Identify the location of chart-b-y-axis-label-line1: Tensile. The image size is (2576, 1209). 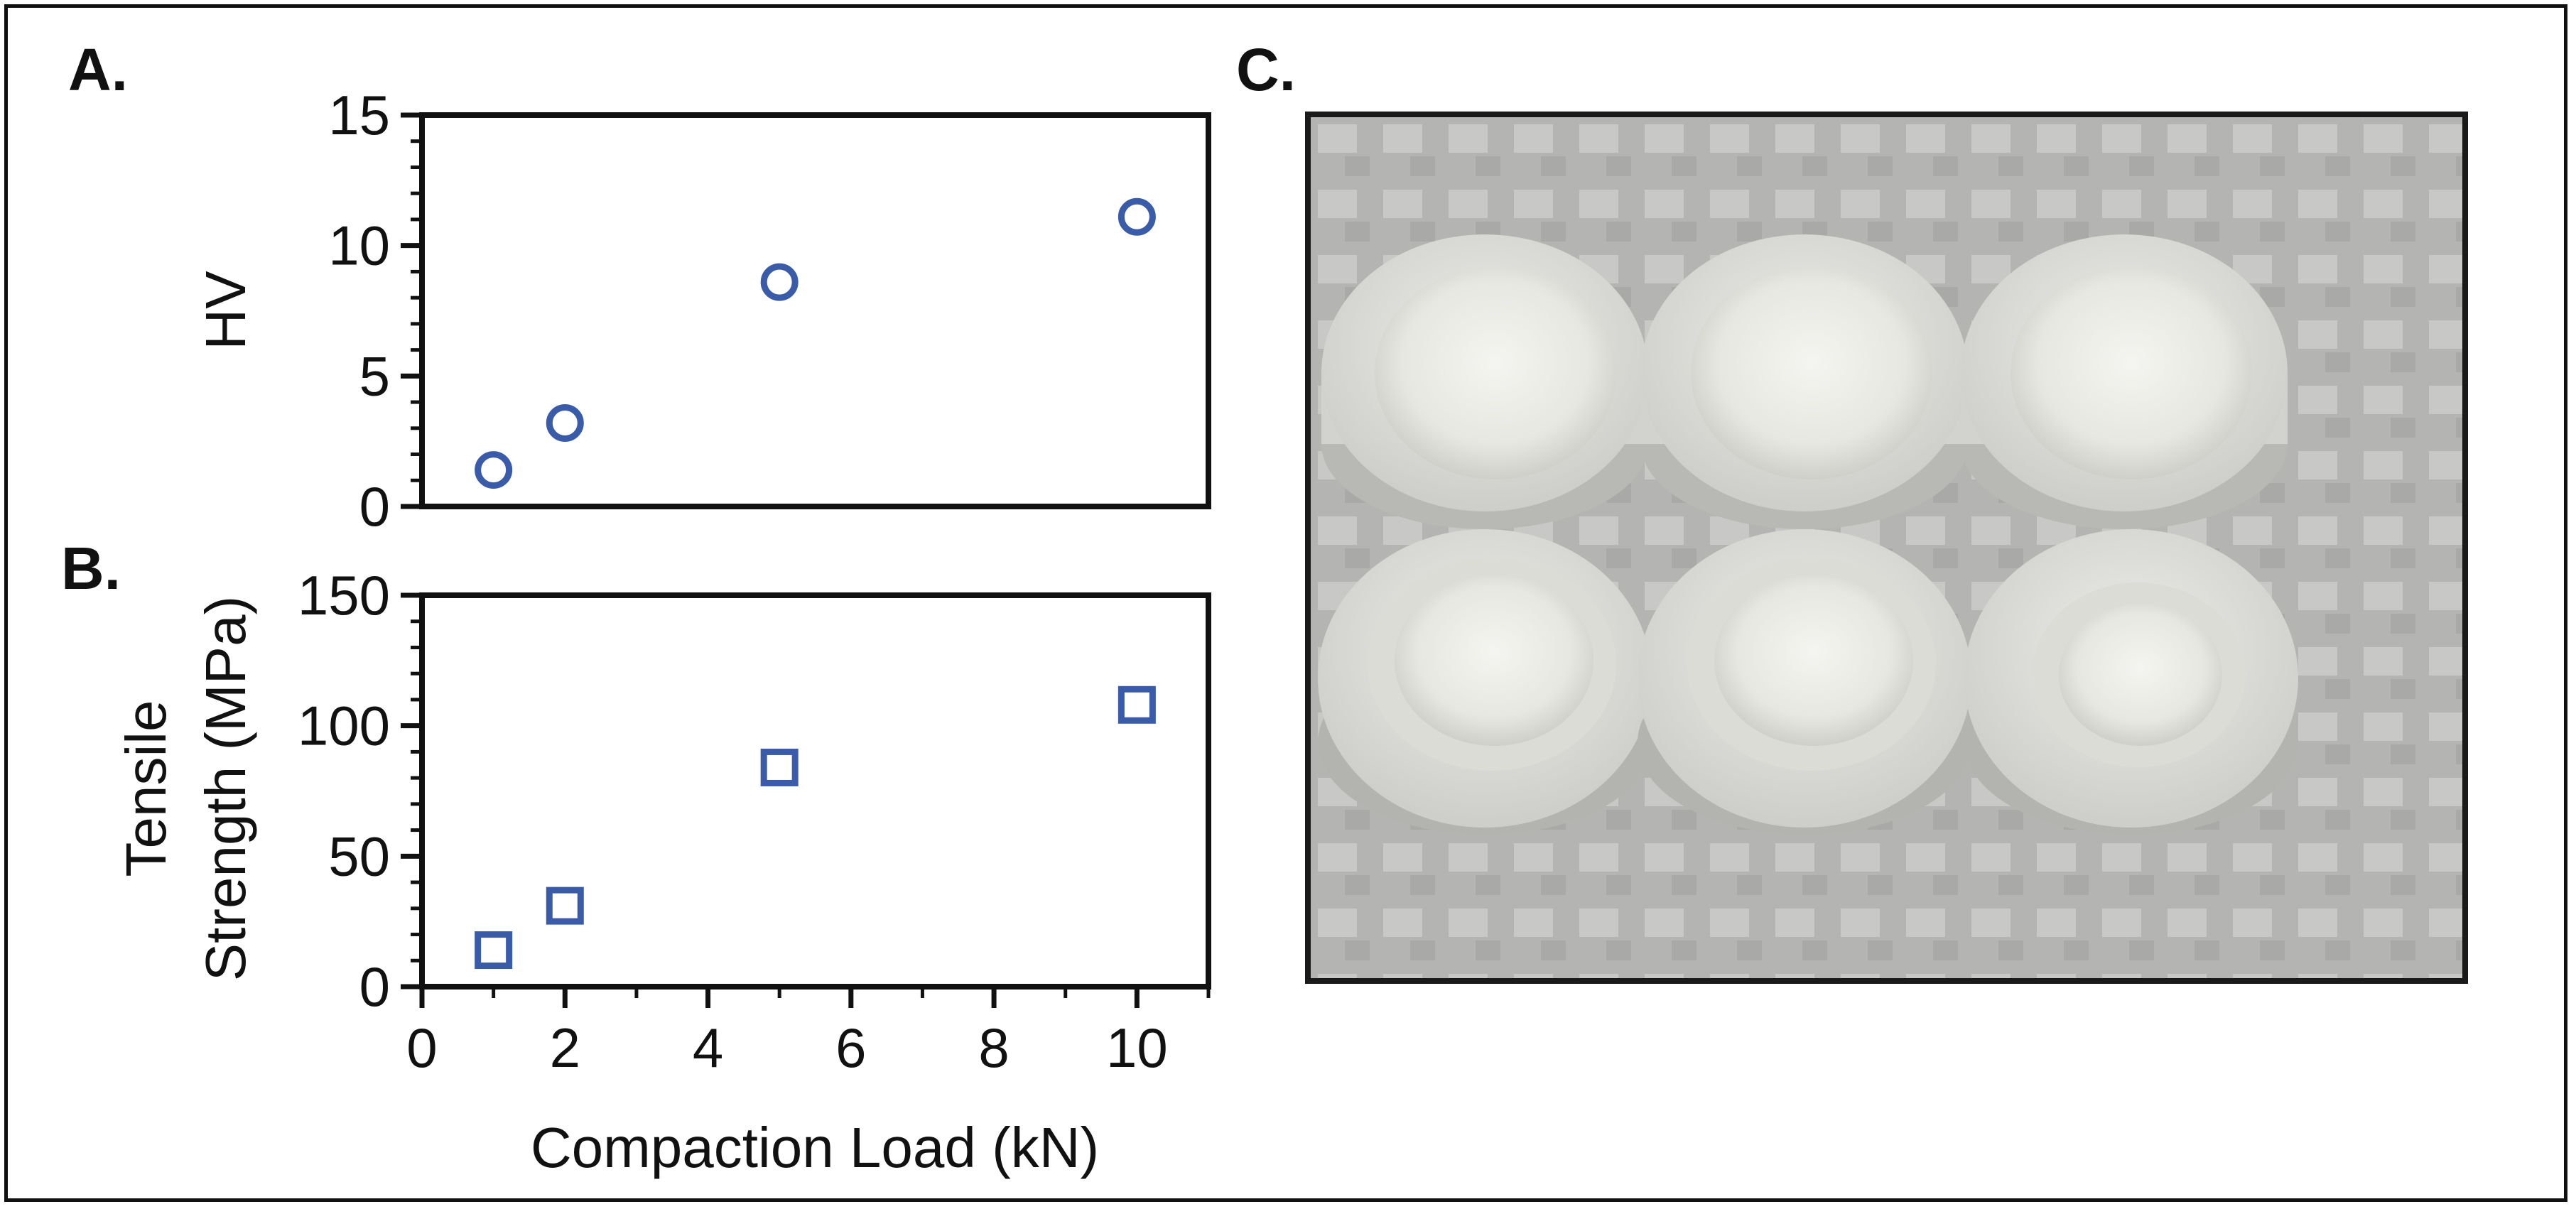
(146, 788).